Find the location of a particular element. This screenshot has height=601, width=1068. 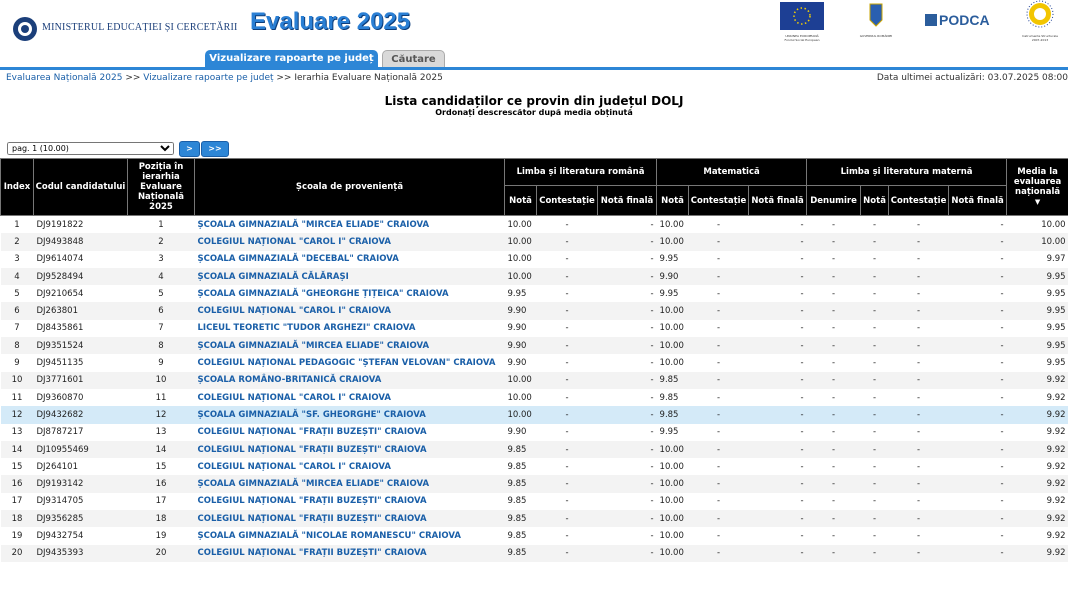

group-header: Limba și literatura română is located at coordinates (580, 172).